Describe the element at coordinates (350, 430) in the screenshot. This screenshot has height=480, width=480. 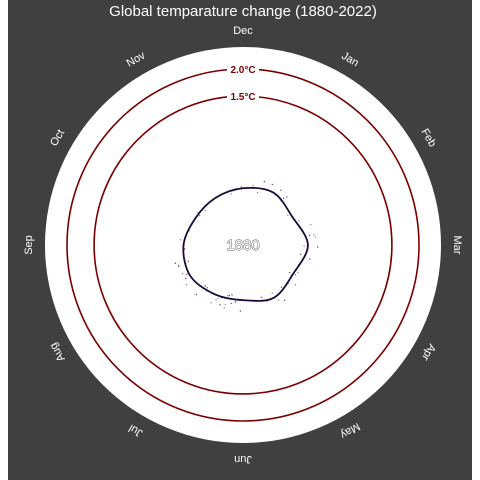
I see `month-label-may: May` at that location.